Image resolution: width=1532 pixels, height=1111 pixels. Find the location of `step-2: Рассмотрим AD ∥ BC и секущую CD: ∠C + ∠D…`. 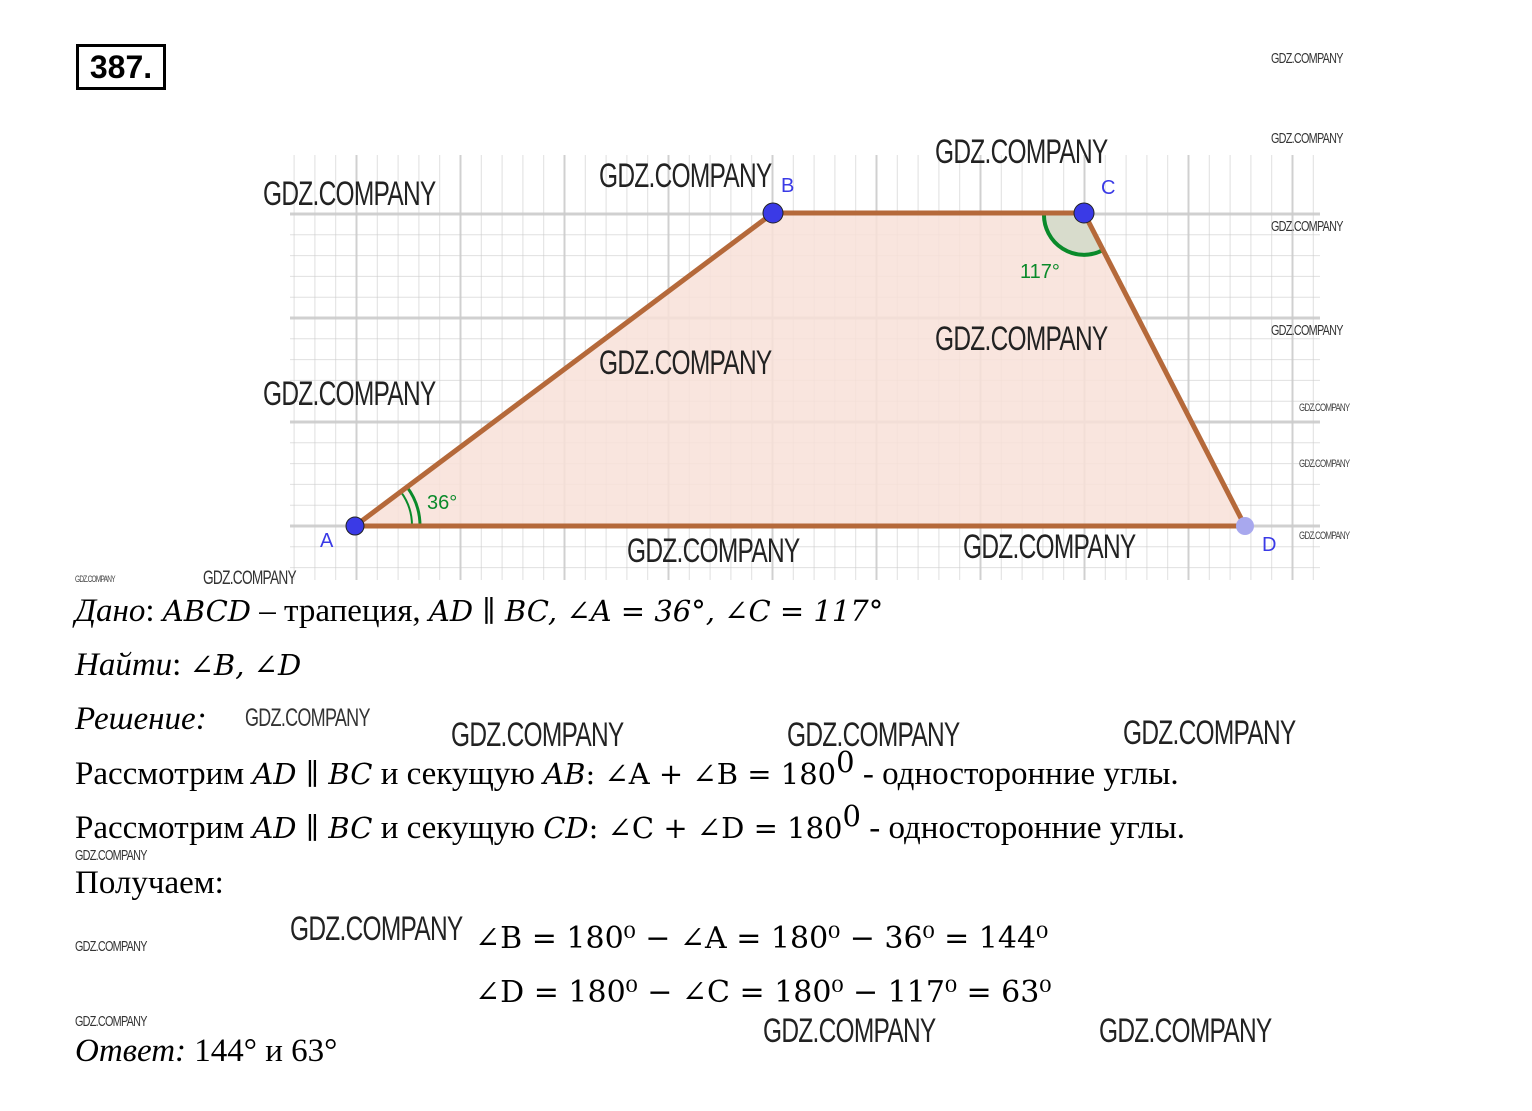

step-2: Рассмотрим AD ∥ BC и секущую CD: ∠C + ∠D… is located at coordinates (630, 822).